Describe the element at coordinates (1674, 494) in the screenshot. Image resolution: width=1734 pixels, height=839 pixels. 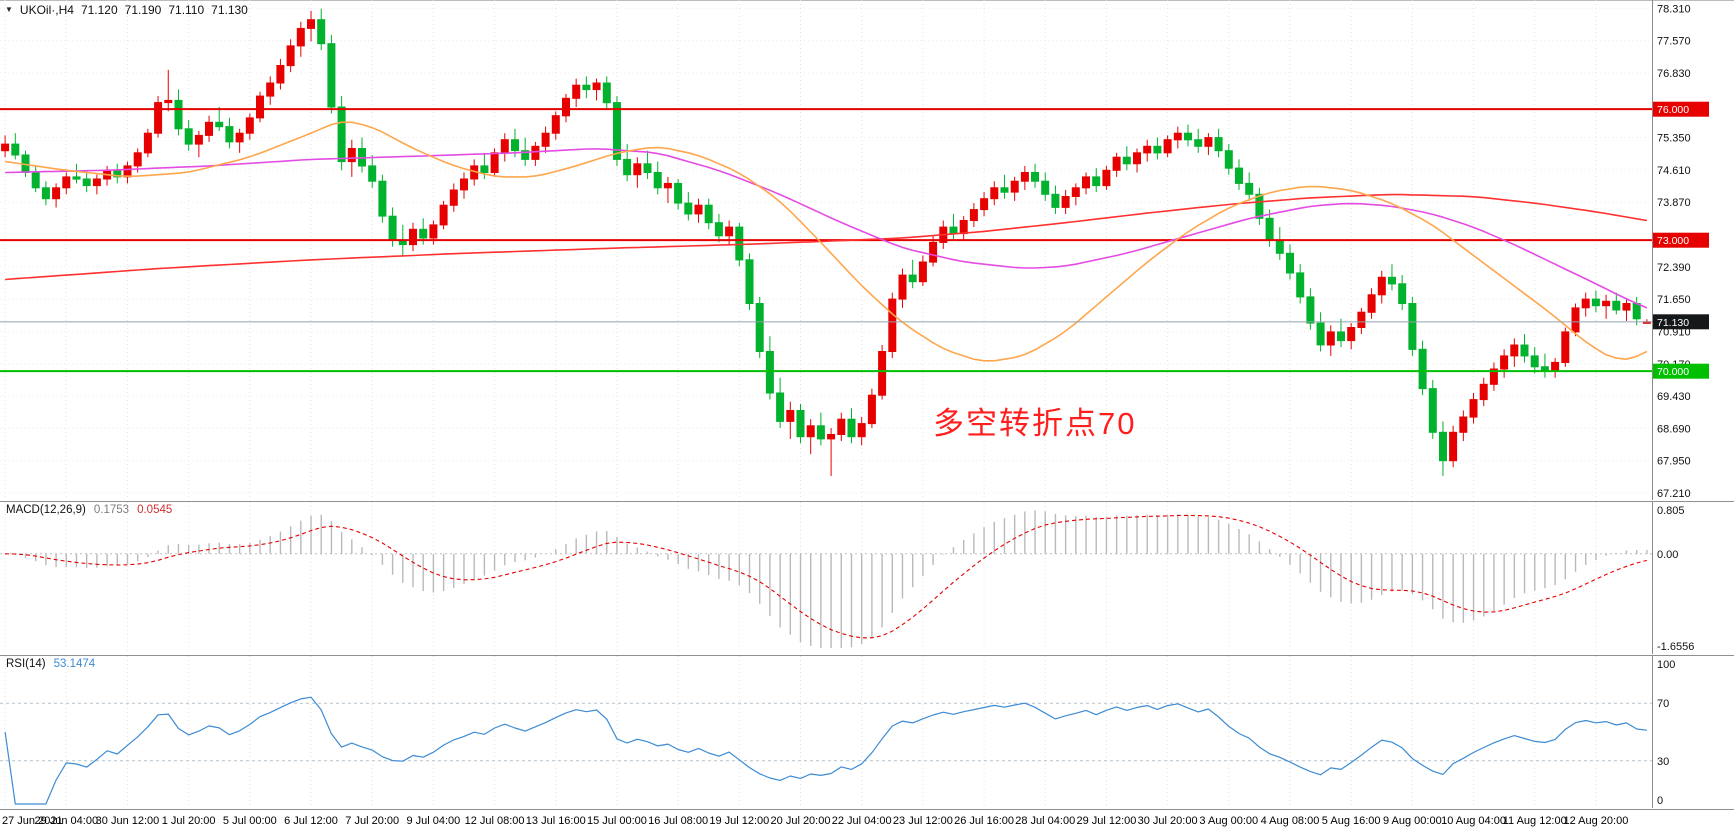
I see `price-axis-label: 67.210` at that location.